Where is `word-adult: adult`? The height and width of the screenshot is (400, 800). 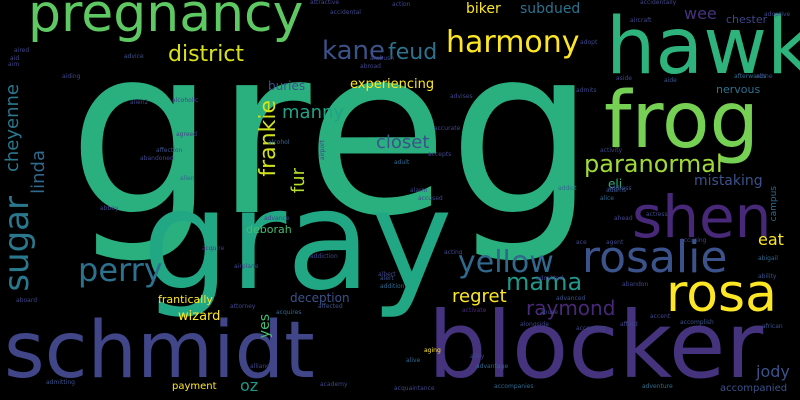
word-adult: adult is located at coordinates (402, 162).